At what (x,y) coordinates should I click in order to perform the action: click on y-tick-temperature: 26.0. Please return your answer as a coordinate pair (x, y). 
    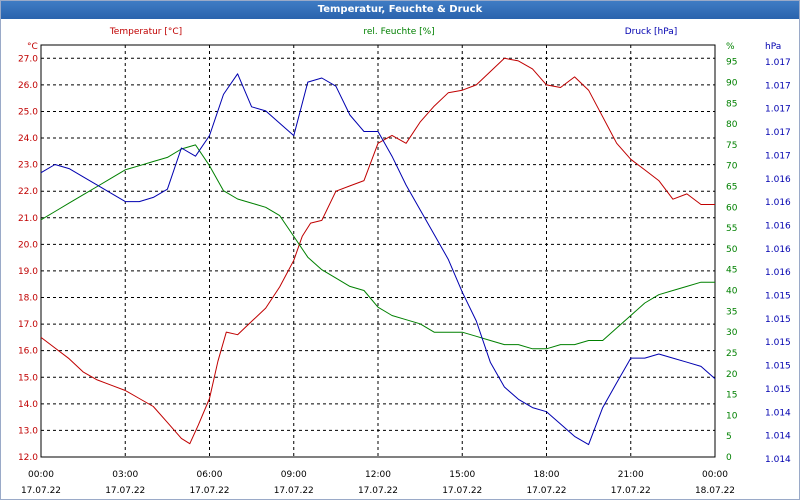
    Looking at the image, I should click on (28, 86).